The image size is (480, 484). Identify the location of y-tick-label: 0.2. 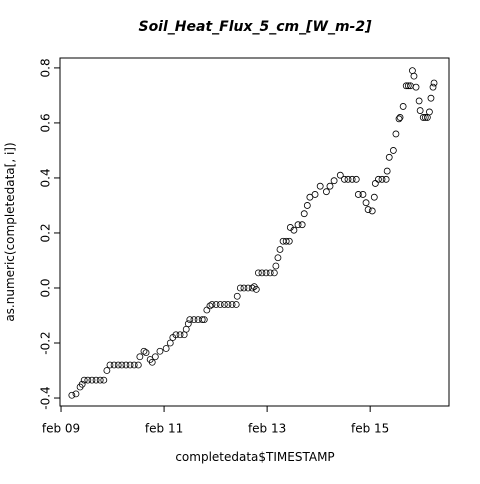
(46, 232).